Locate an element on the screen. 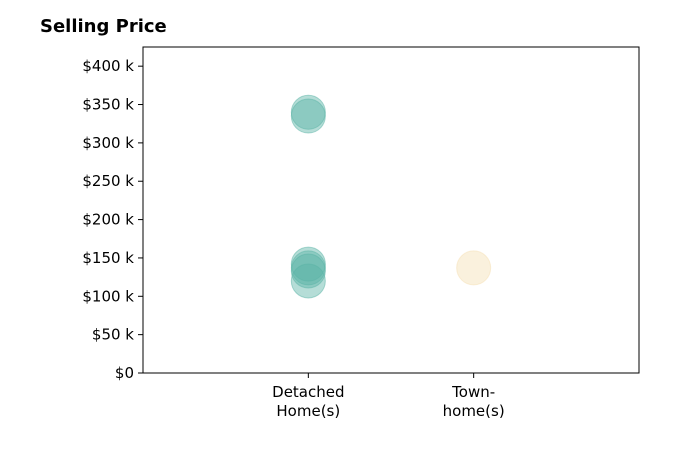 The image size is (679, 462). x-tick-label: Town-home(s) is located at coordinates (474, 401).